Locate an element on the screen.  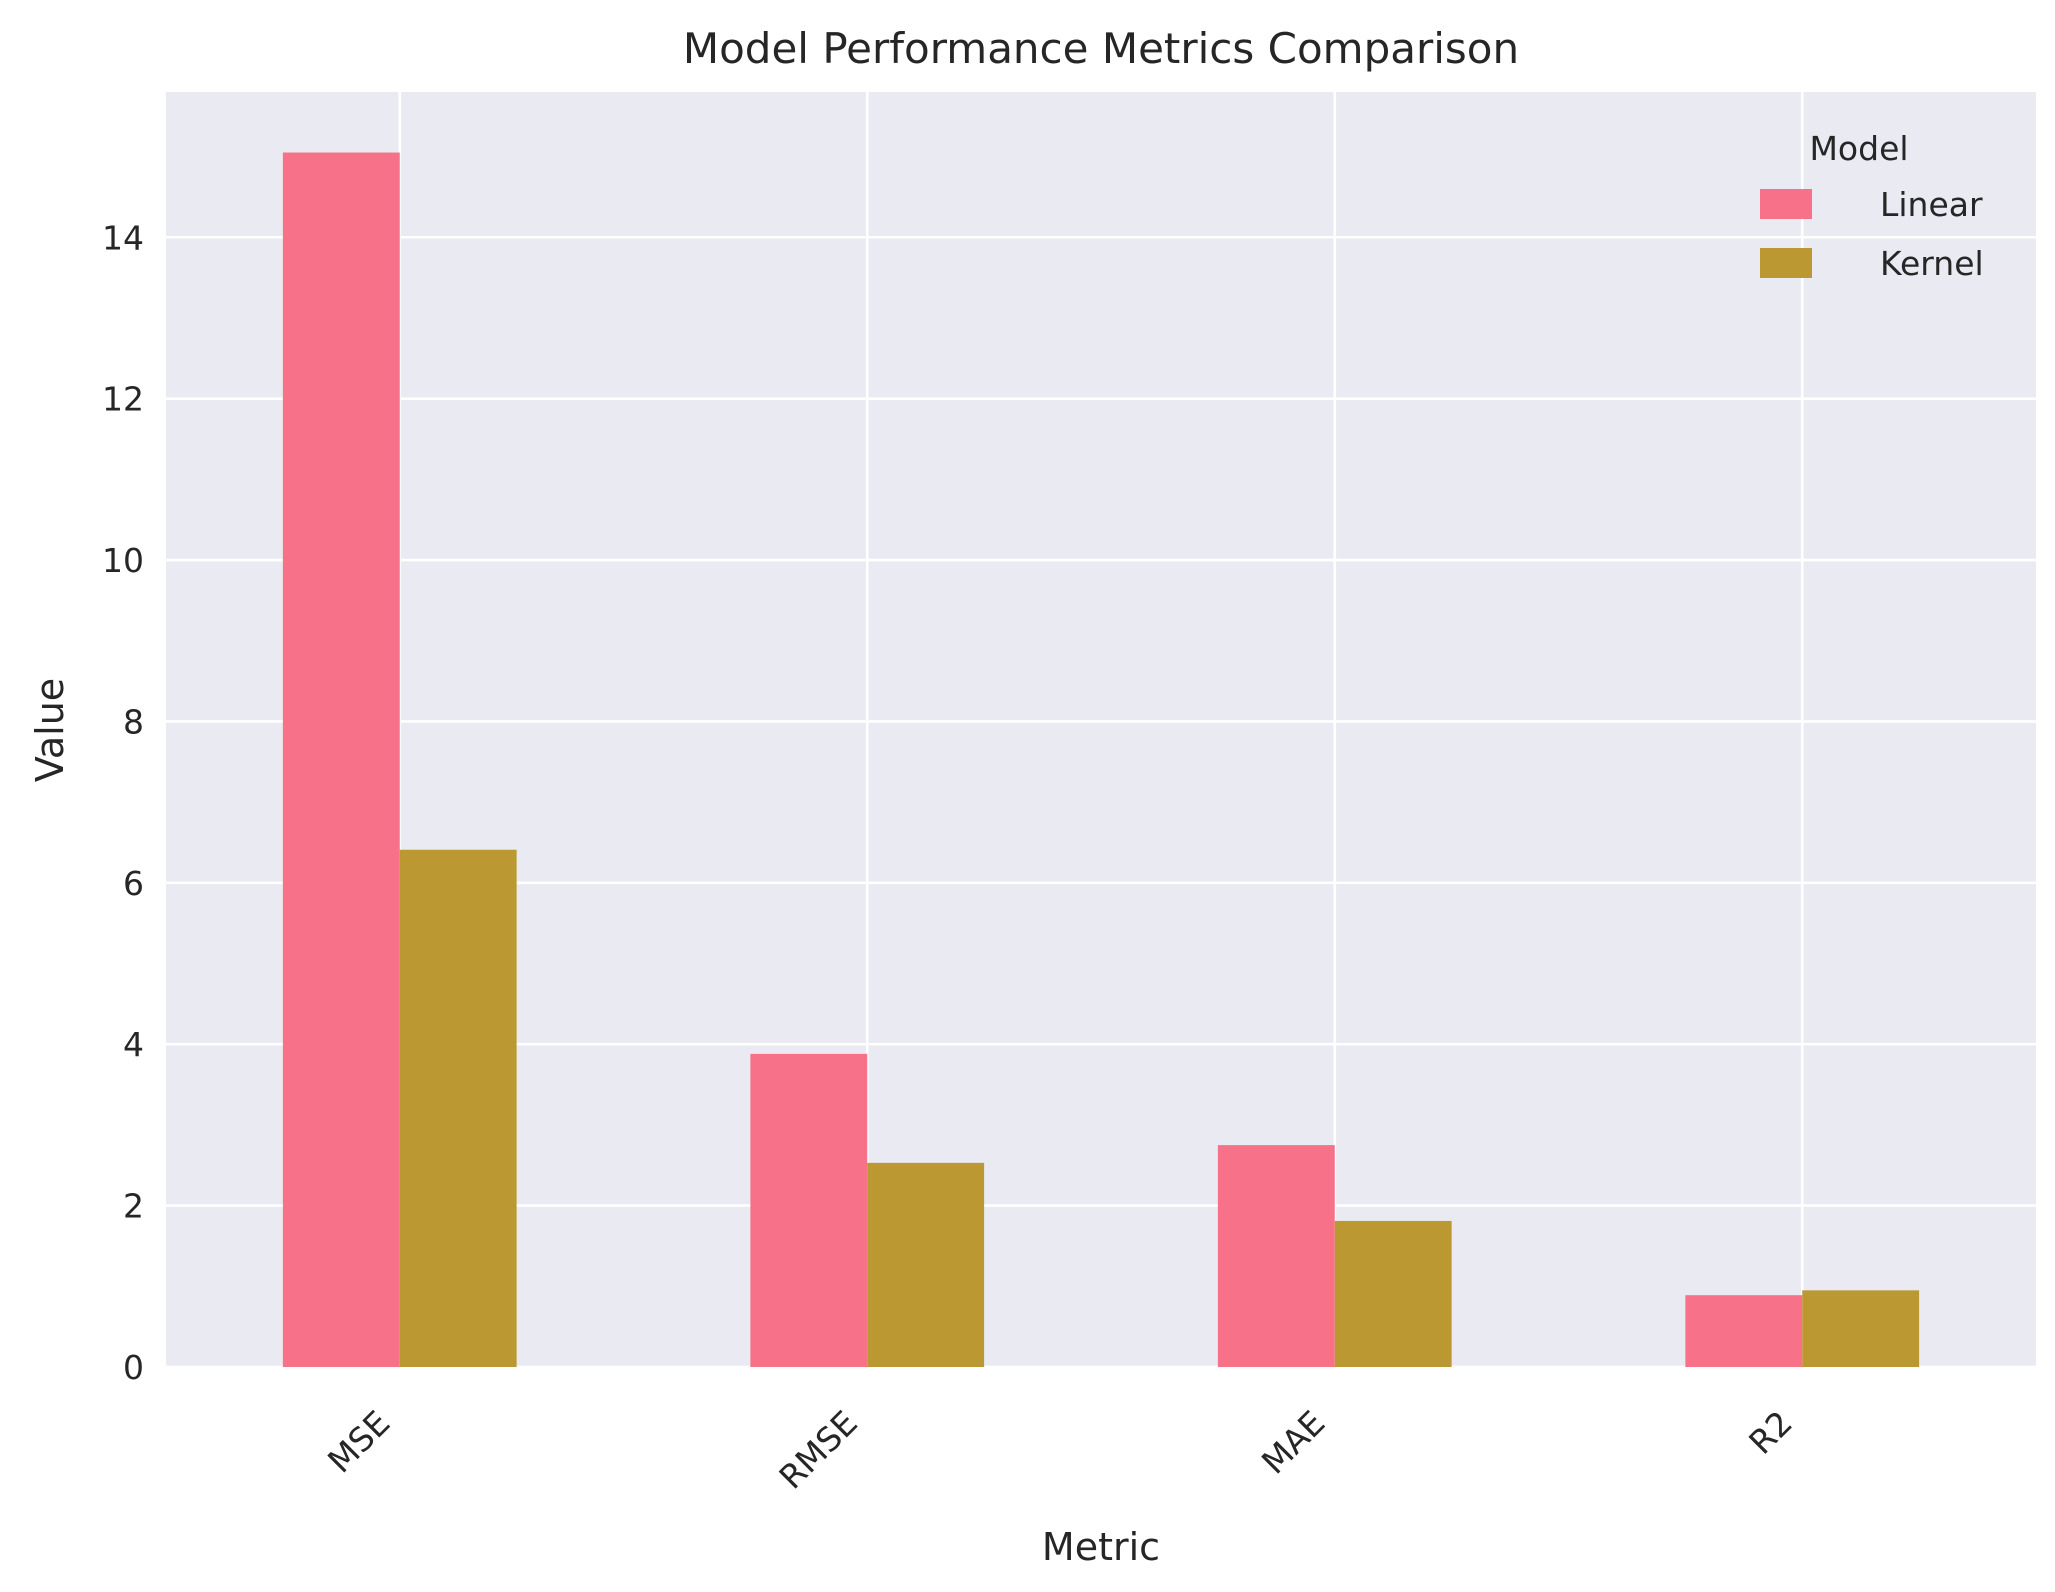
y-tick-label: 12 is located at coordinates (123, 399).